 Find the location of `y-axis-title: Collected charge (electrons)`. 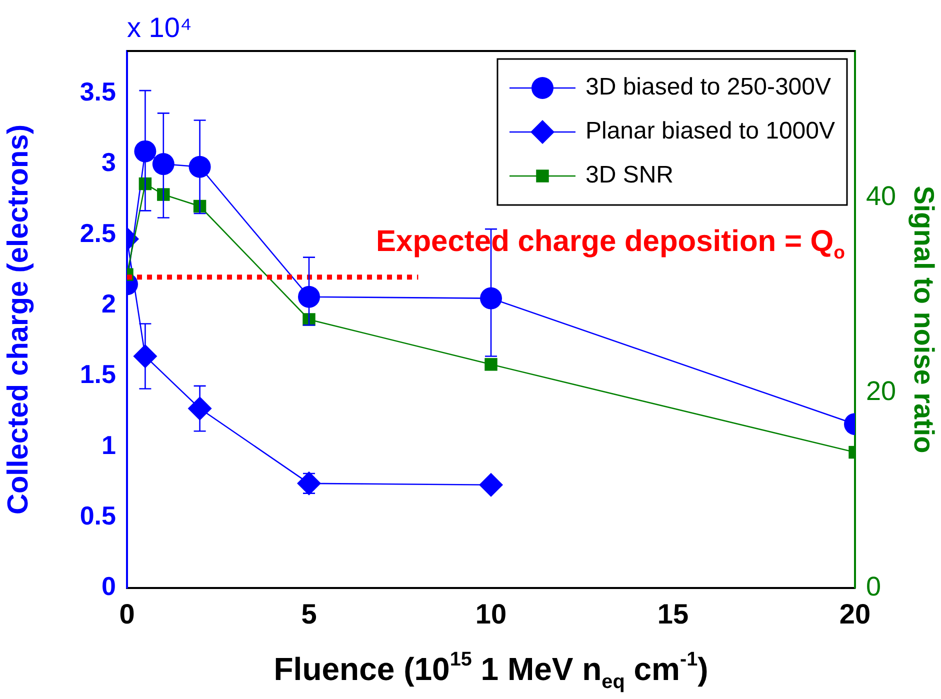

y-axis-title: Collected charge (electrons) is located at coordinates (18, 319).